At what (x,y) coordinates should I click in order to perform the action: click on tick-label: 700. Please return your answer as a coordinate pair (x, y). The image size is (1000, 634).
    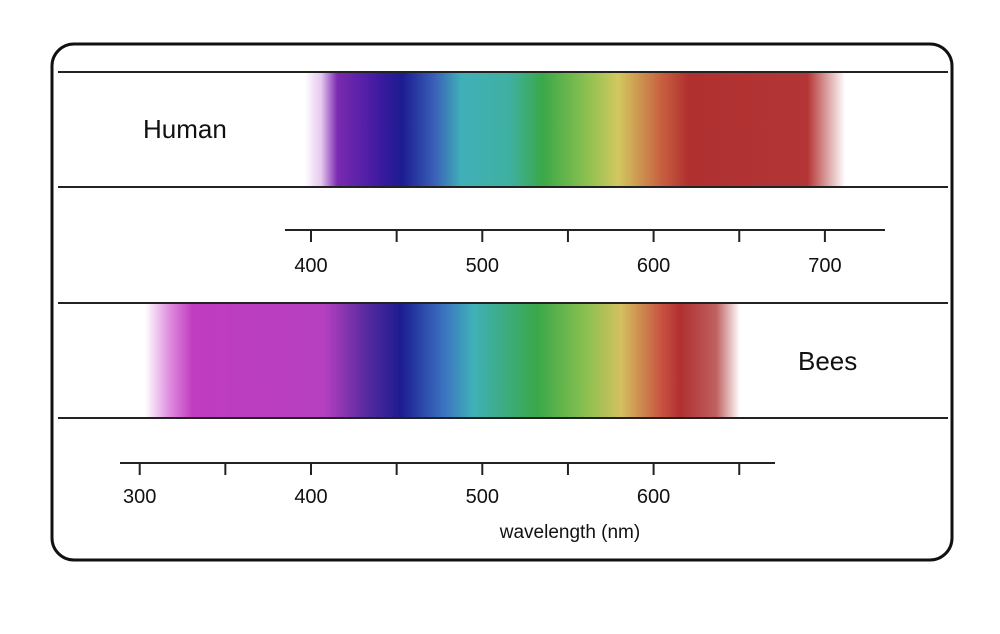
    Looking at the image, I should click on (824, 266).